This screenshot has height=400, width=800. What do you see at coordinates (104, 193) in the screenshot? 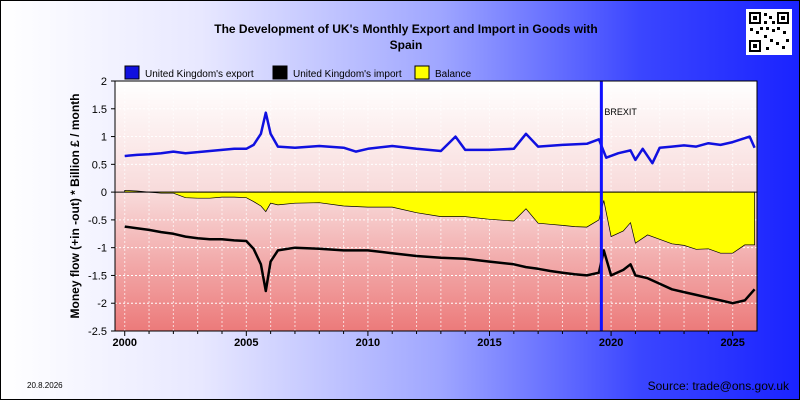
I see `y-tick-label: 0` at bounding box center [104, 193].